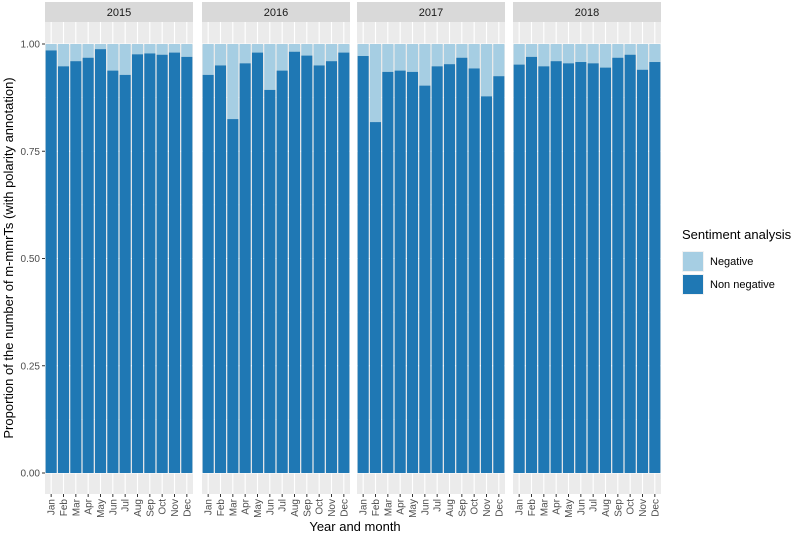 The image size is (800, 537). Describe the element at coordinates (283, 505) in the screenshot. I see `x-tick-label-2016-Jul: Jul` at that location.